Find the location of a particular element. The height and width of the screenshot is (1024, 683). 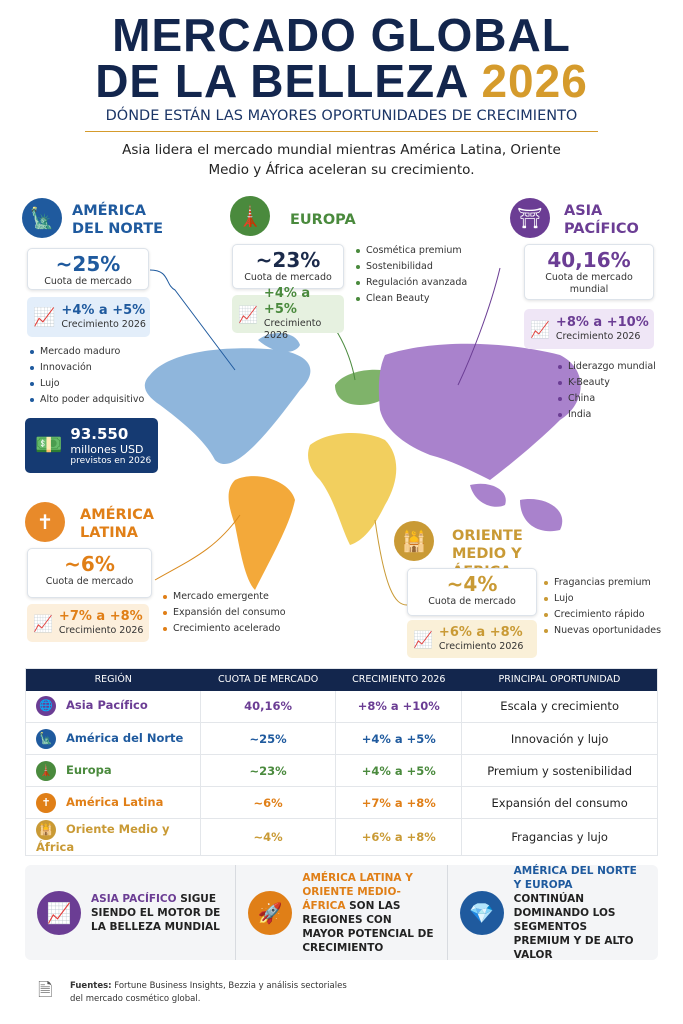

bullet: Expansión del consumo is located at coordinates (224, 613).